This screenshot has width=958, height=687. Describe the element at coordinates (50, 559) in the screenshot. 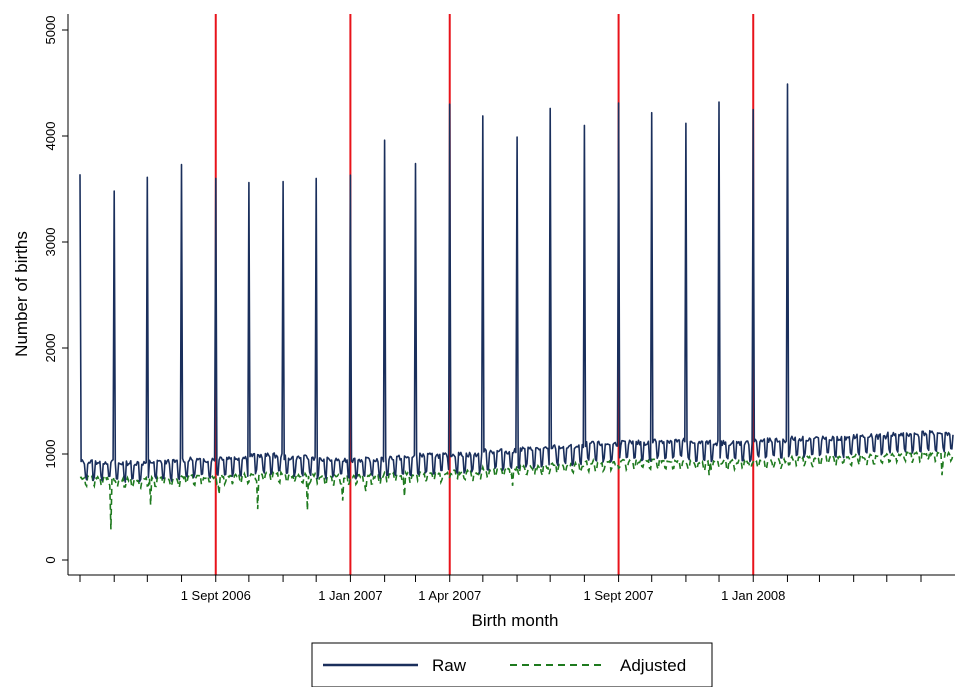

I see `y-tick-label: 0` at that location.